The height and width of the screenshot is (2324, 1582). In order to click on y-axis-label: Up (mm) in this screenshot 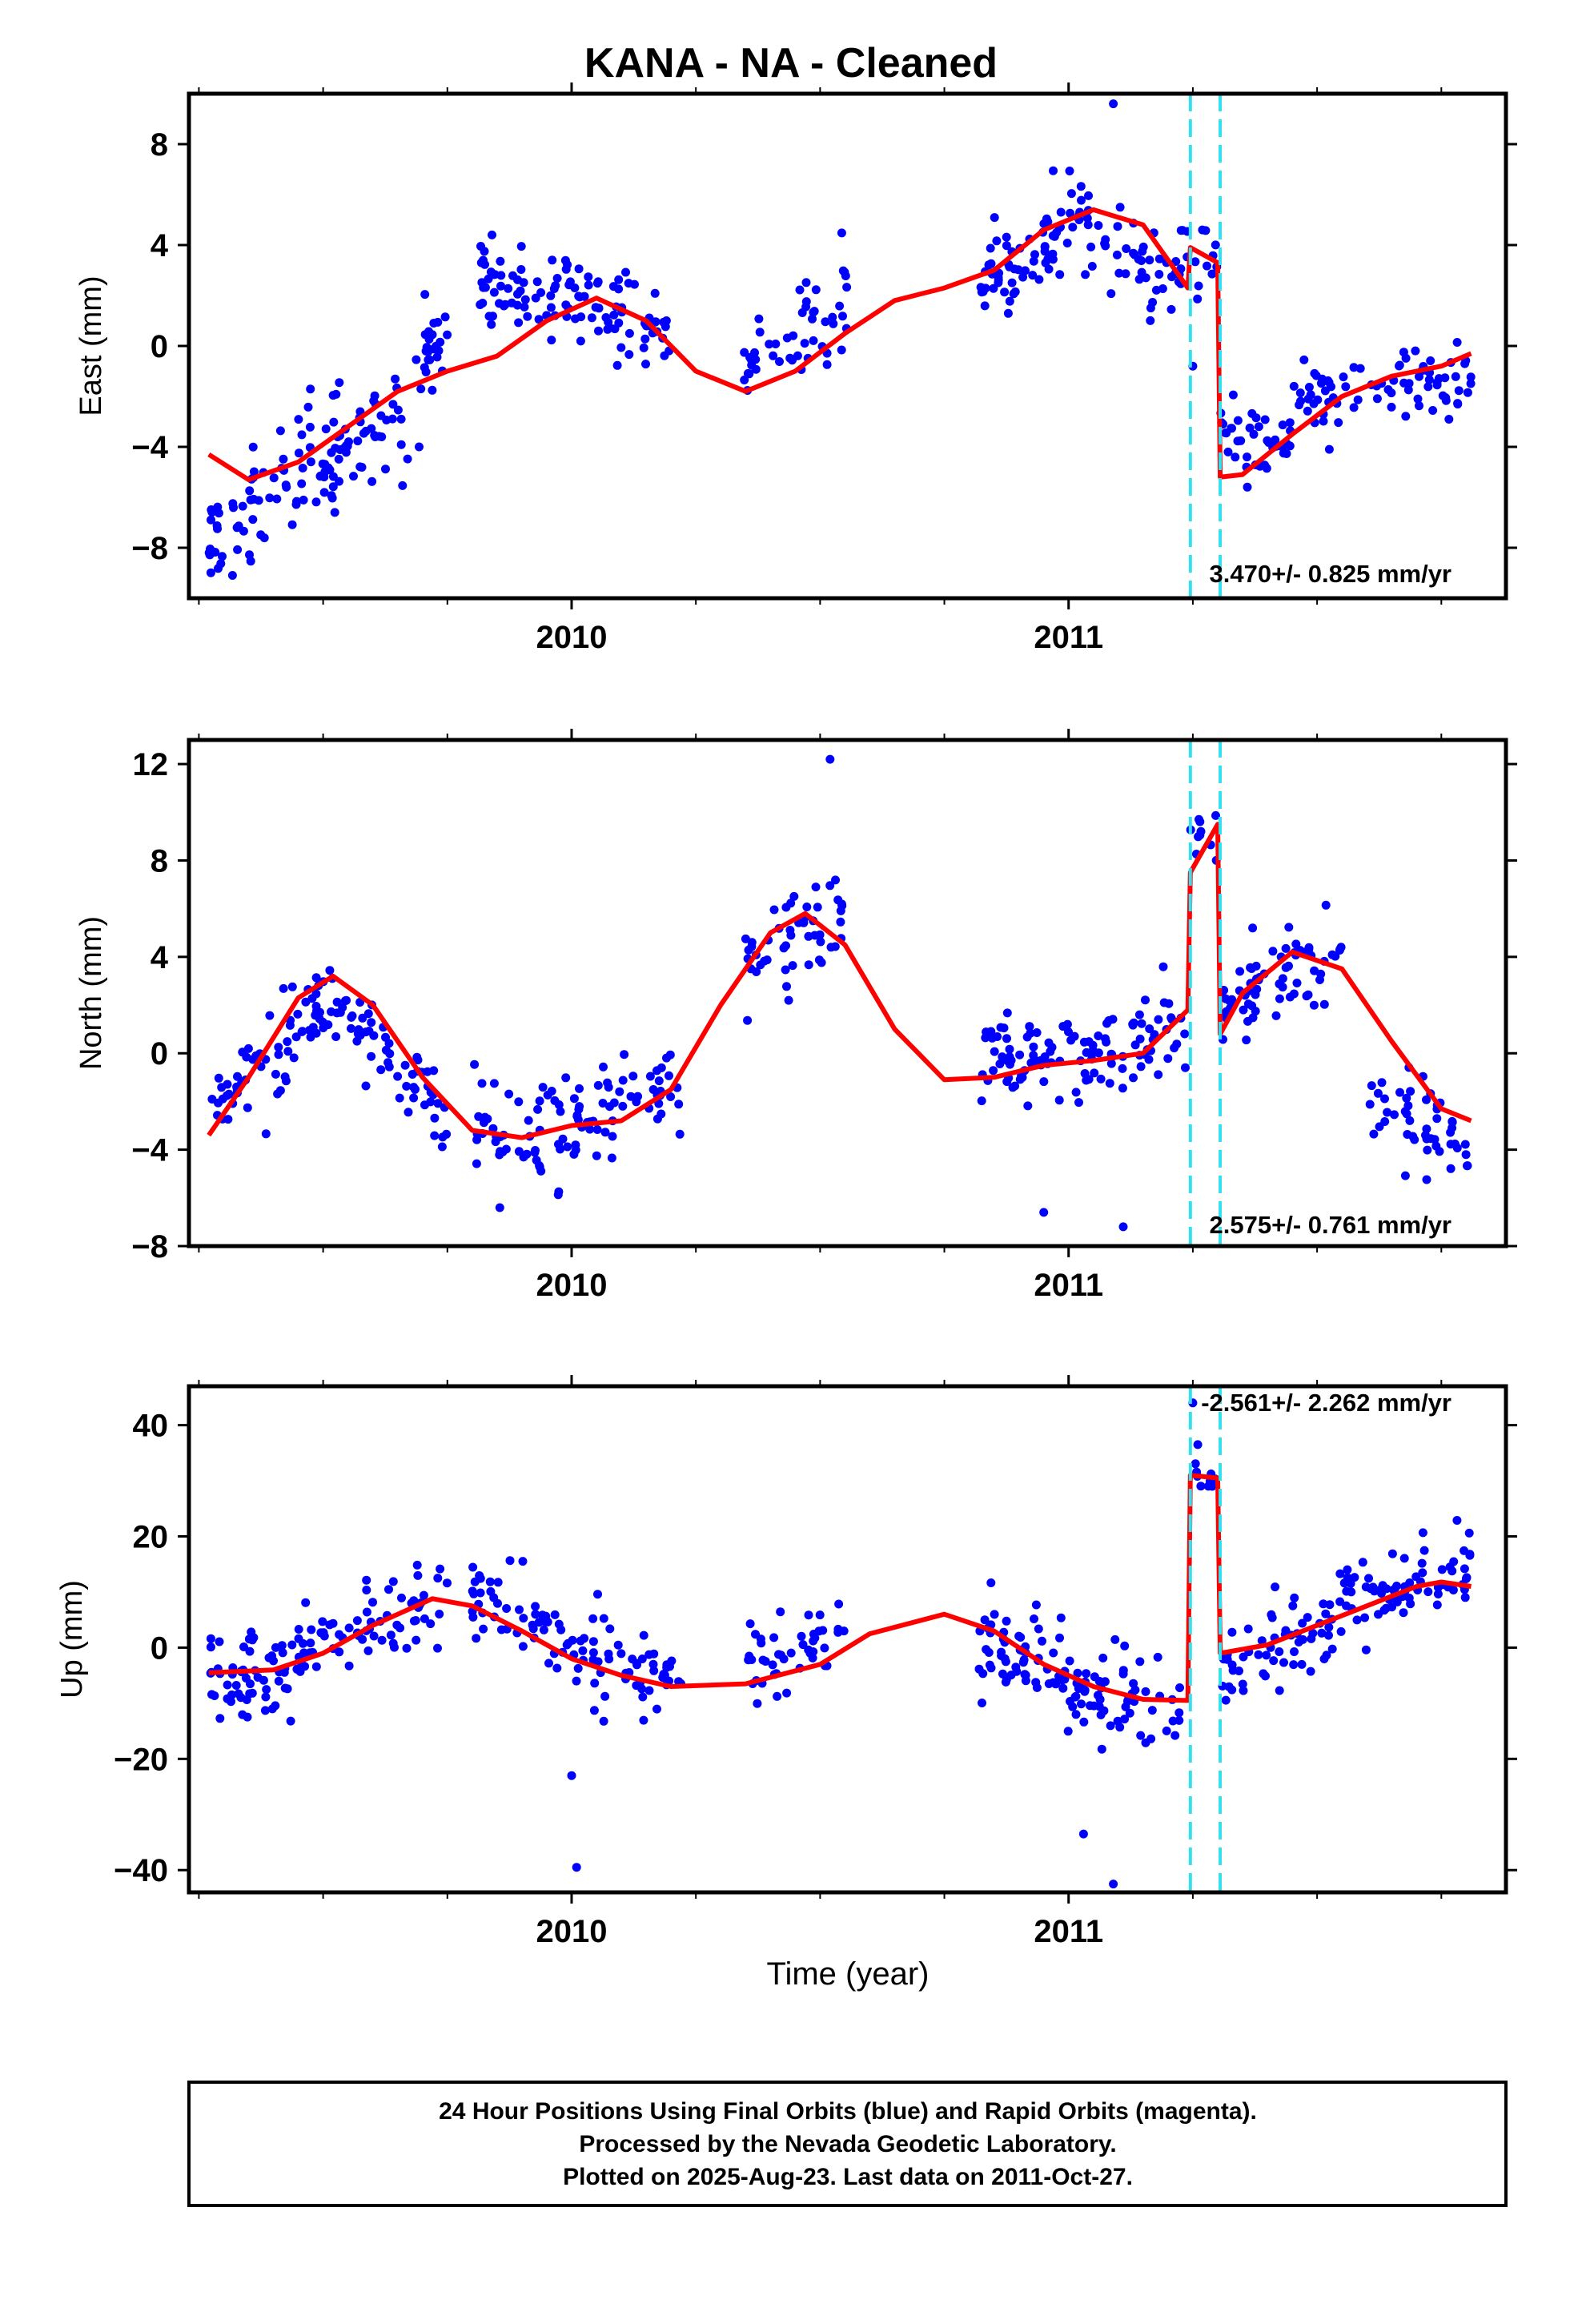, I will do `click(72, 1639)`.